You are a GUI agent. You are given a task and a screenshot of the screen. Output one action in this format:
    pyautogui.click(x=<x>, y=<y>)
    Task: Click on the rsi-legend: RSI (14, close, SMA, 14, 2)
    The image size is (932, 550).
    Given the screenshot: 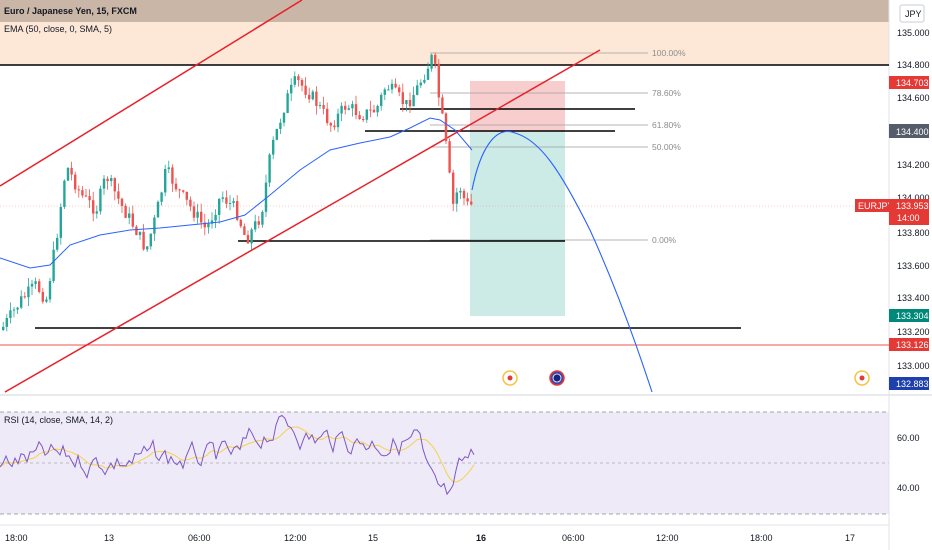 What is the action you would take?
    pyautogui.click(x=58, y=420)
    